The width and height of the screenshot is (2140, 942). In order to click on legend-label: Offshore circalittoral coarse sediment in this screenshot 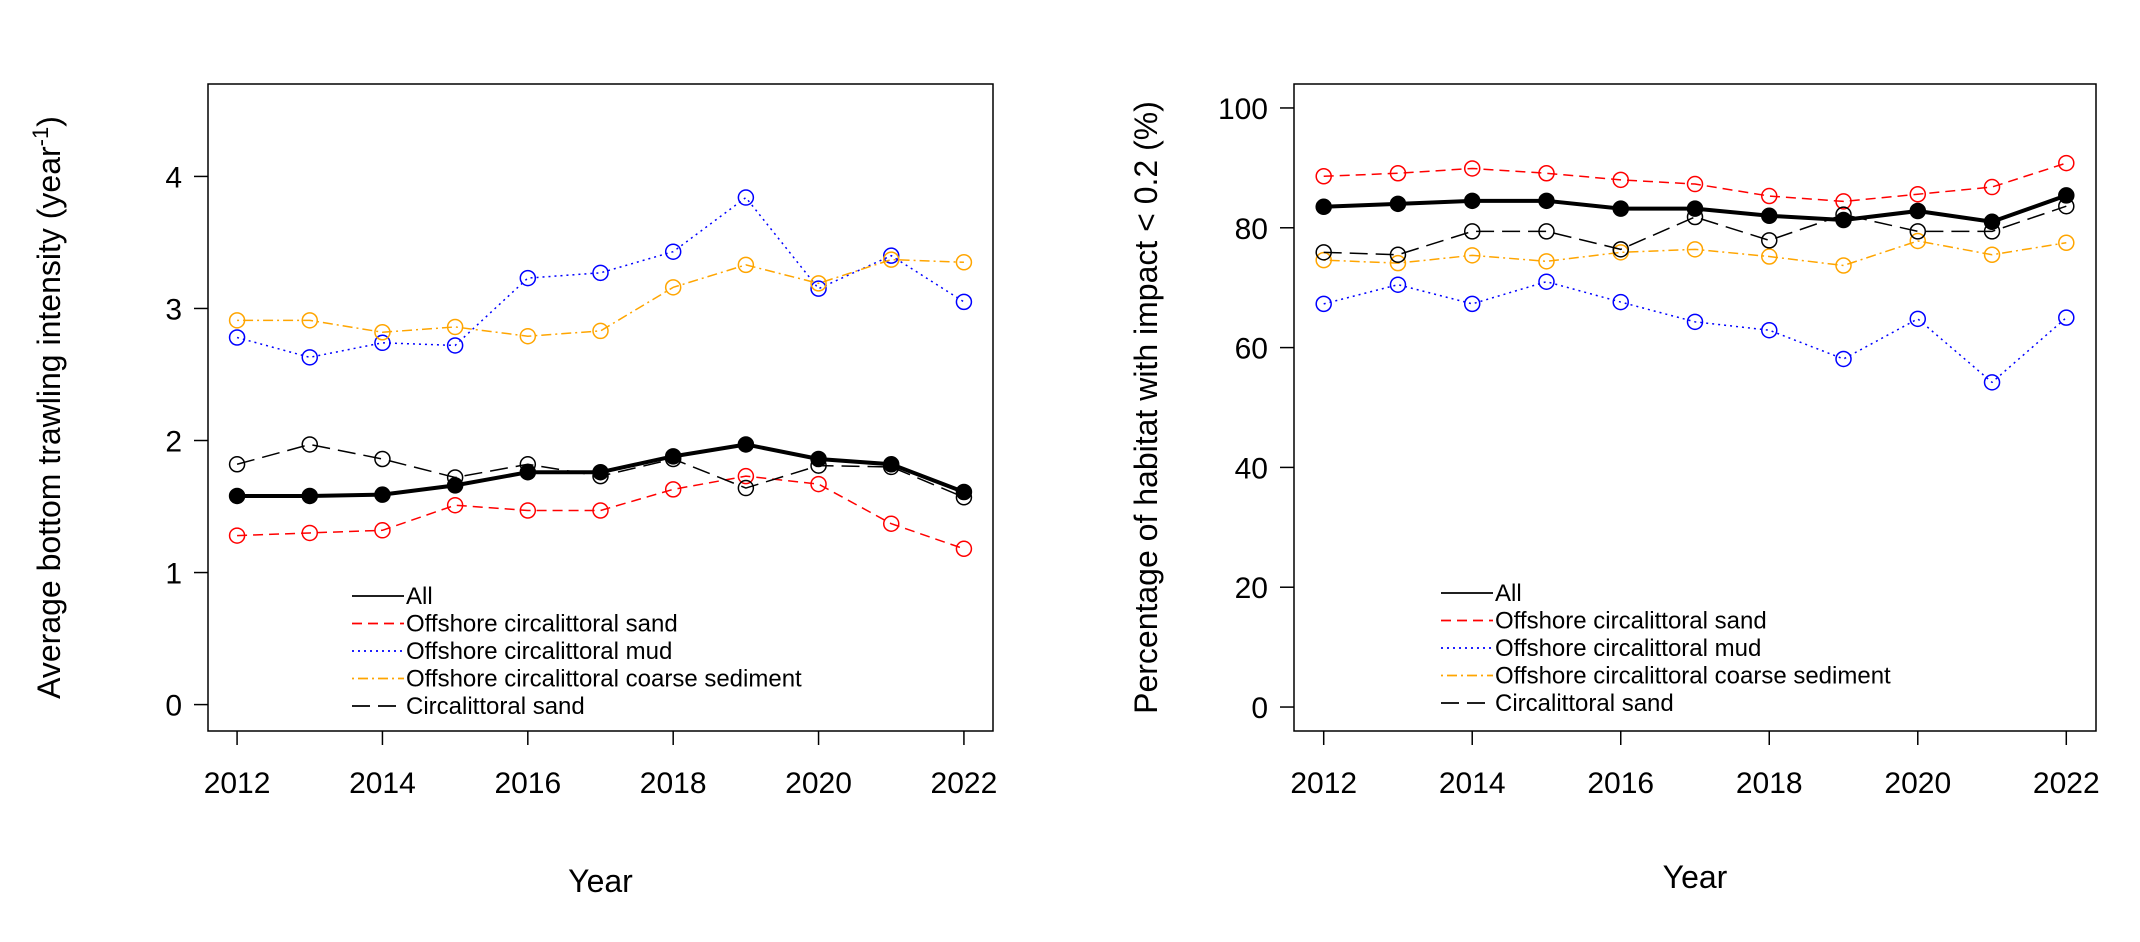, I will do `click(604, 679)`.